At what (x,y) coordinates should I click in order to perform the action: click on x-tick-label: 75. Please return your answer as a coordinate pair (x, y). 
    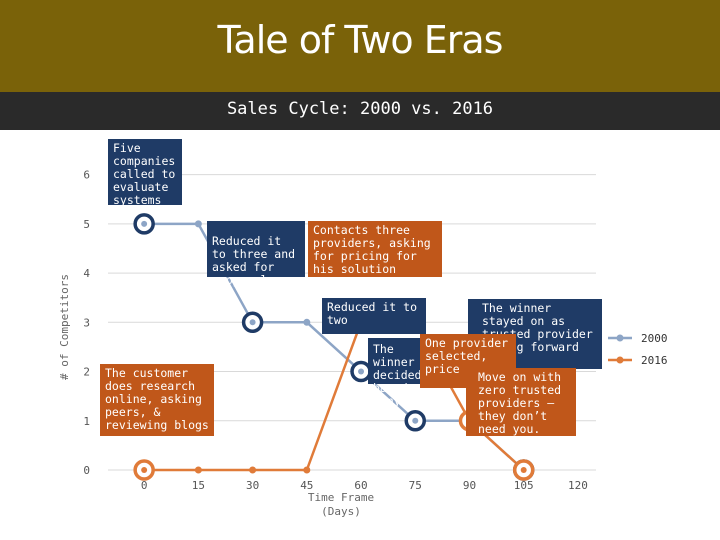
    Looking at the image, I should click on (415, 485).